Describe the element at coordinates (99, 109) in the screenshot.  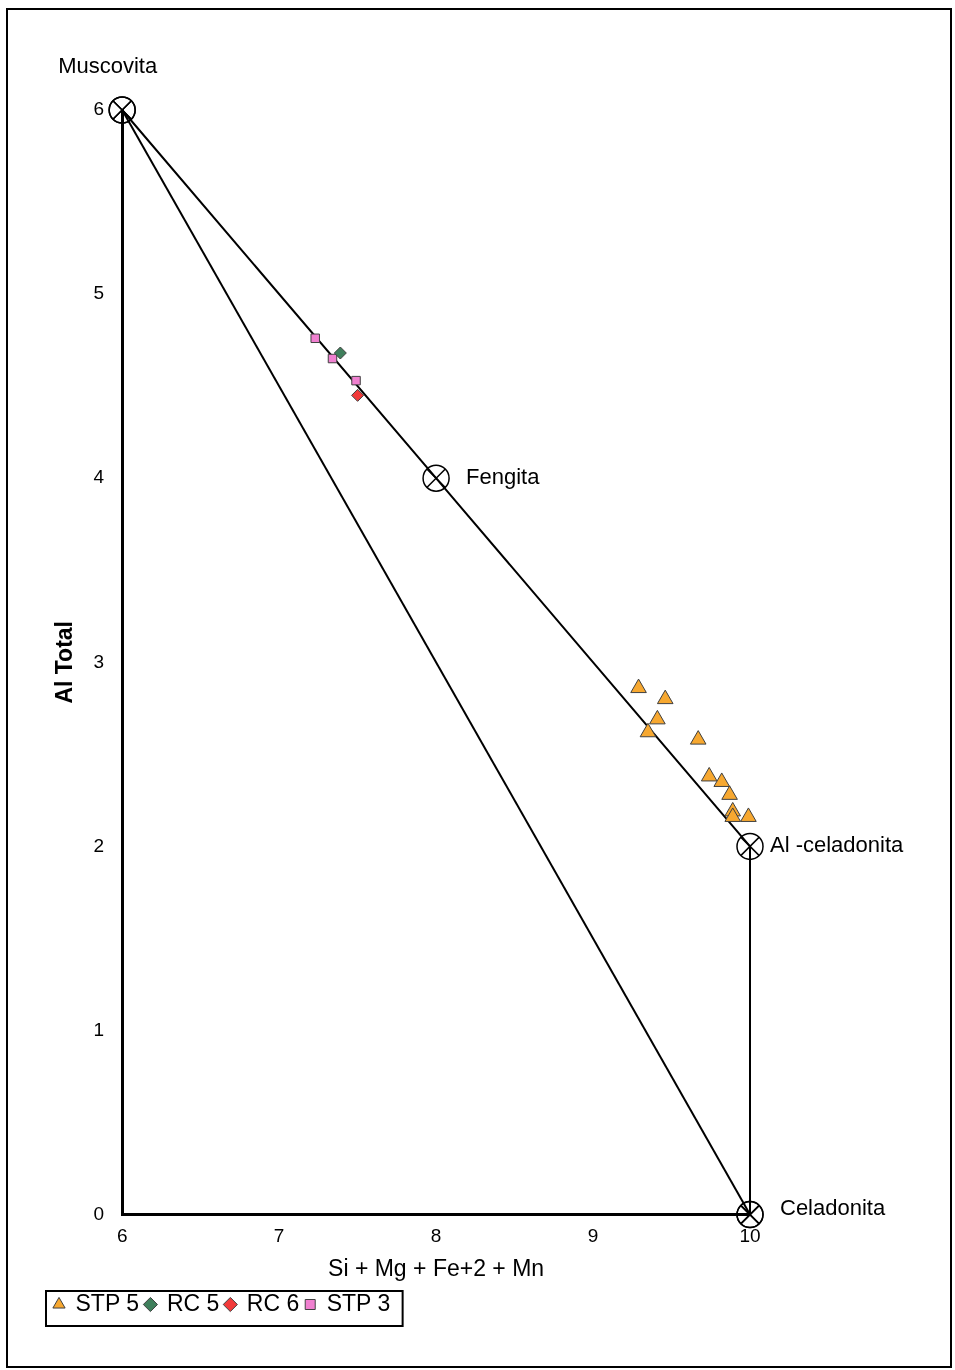
I see `y-tick-label: 6` at that location.